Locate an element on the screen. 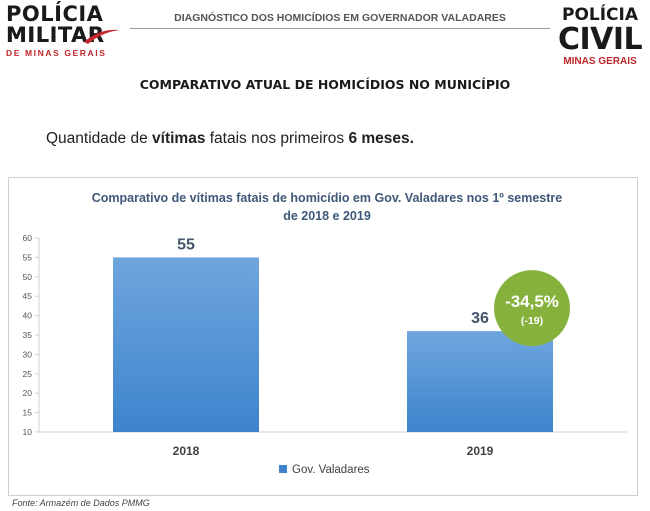  y-tick-label: 25 is located at coordinates (28, 374).